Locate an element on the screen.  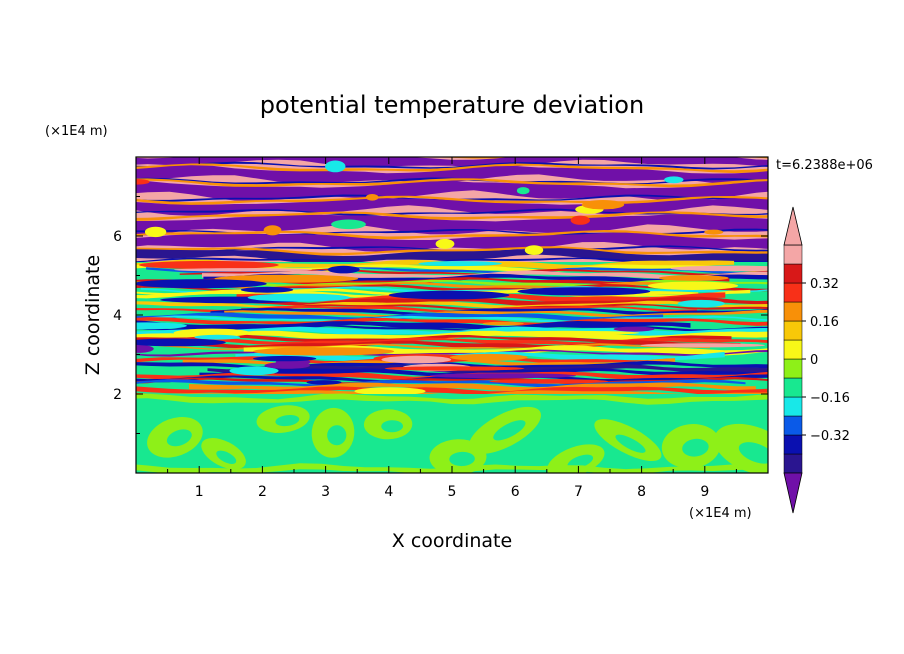
colorbar: 0.32 0.16 0 −0.16 −0.32 is located at coordinates (816, 360).